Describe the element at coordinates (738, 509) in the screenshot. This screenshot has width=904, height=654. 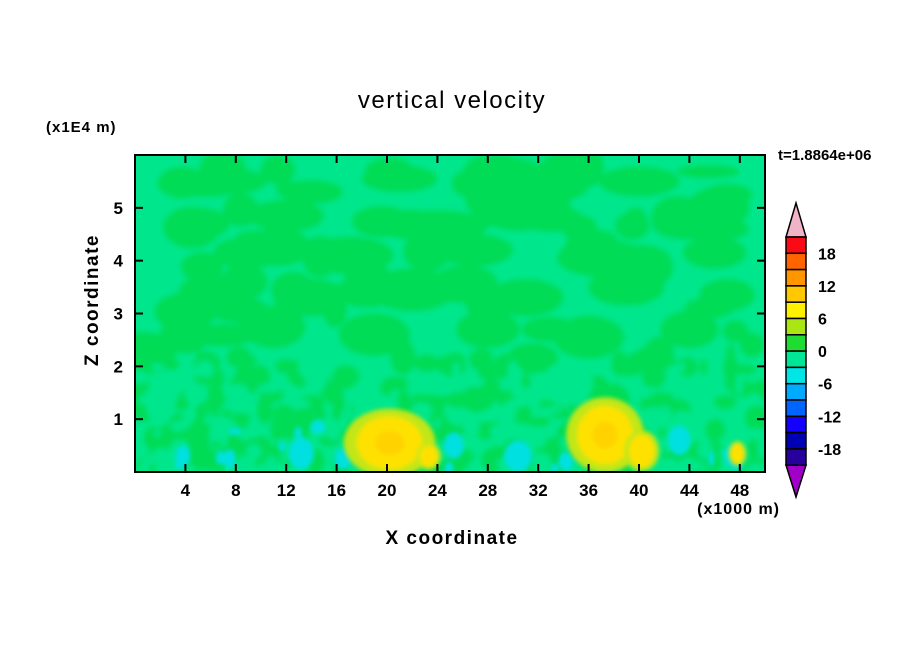
I see `x-axis-units: (x1000 m)` at that location.